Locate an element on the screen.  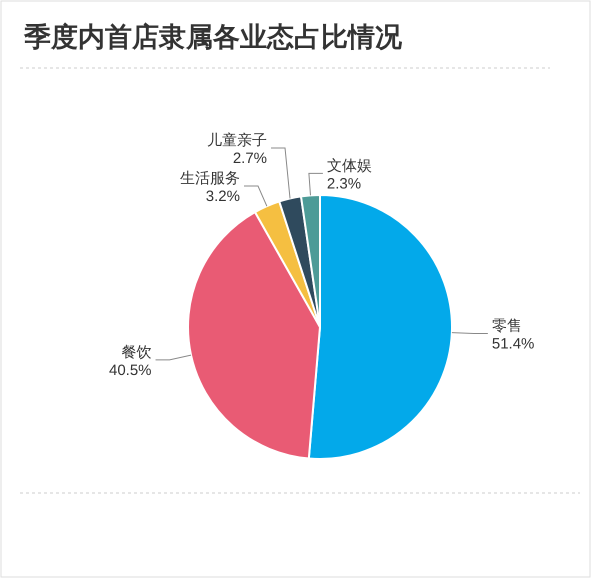
data-label: 51.4% is located at coordinates (513, 344).